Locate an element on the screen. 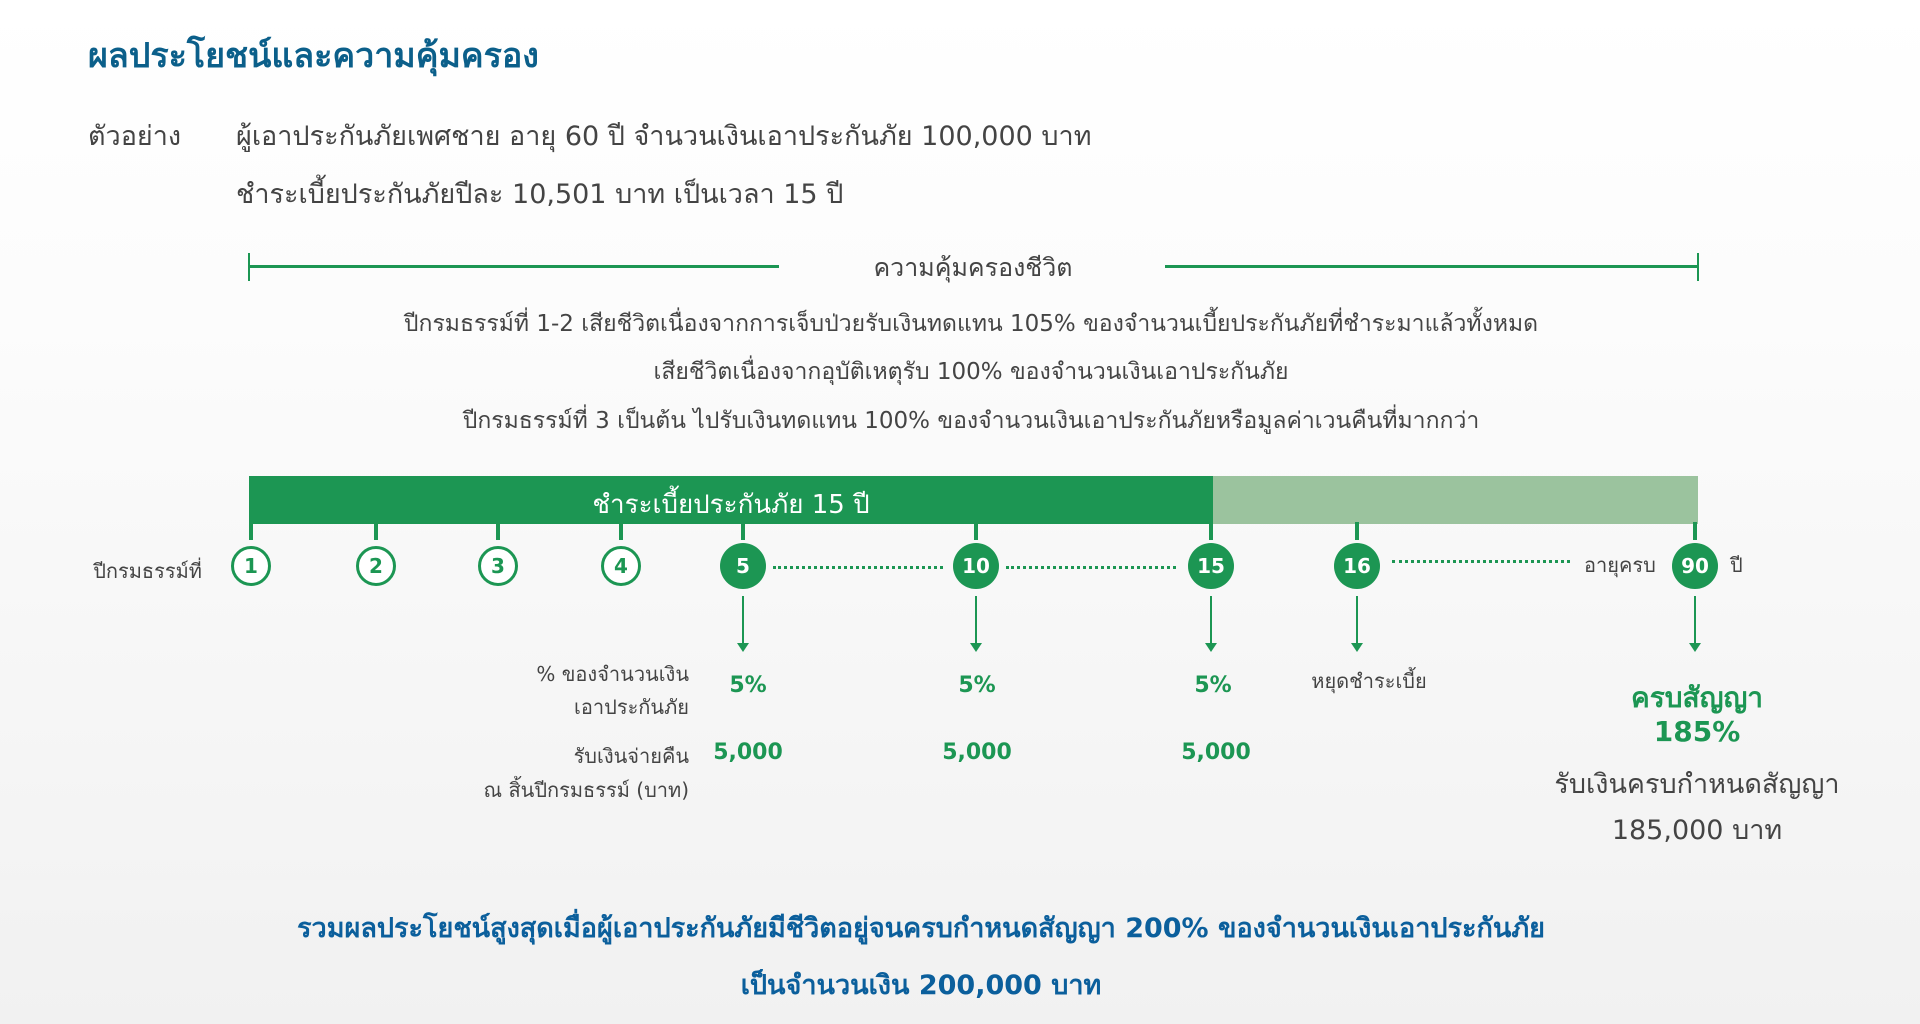 This screenshot has width=1920, height=1024. summary-line-2: เป็นจำนวนเงิน 200,000 บาท is located at coordinates (921, 985).